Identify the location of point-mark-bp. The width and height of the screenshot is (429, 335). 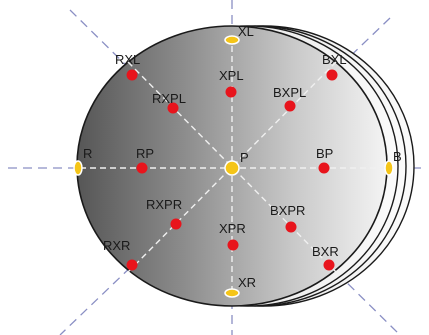
(324, 168).